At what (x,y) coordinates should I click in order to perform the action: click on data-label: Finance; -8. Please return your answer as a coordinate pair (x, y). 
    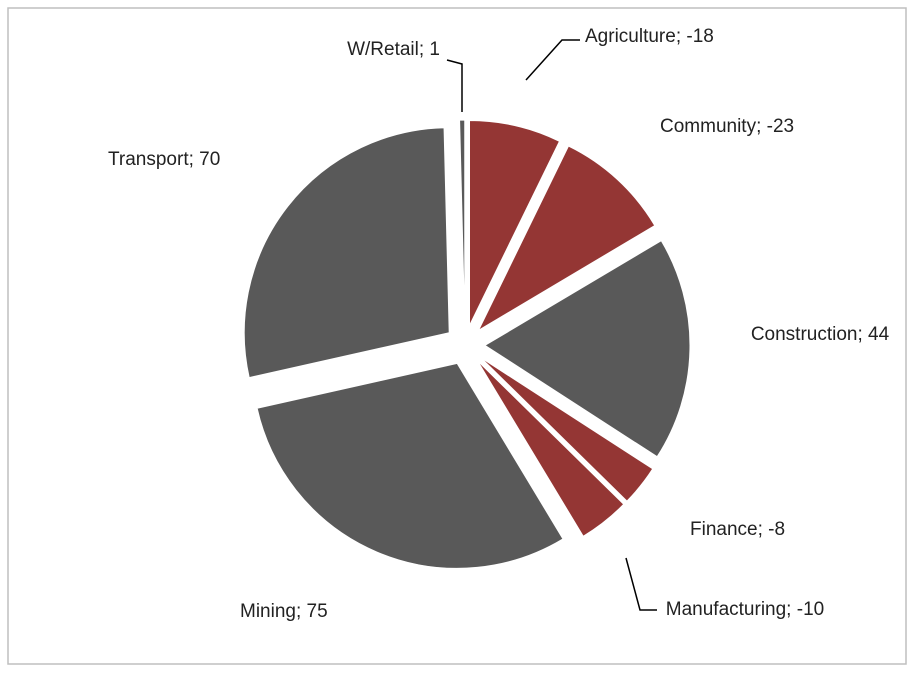
    Looking at the image, I should click on (738, 529).